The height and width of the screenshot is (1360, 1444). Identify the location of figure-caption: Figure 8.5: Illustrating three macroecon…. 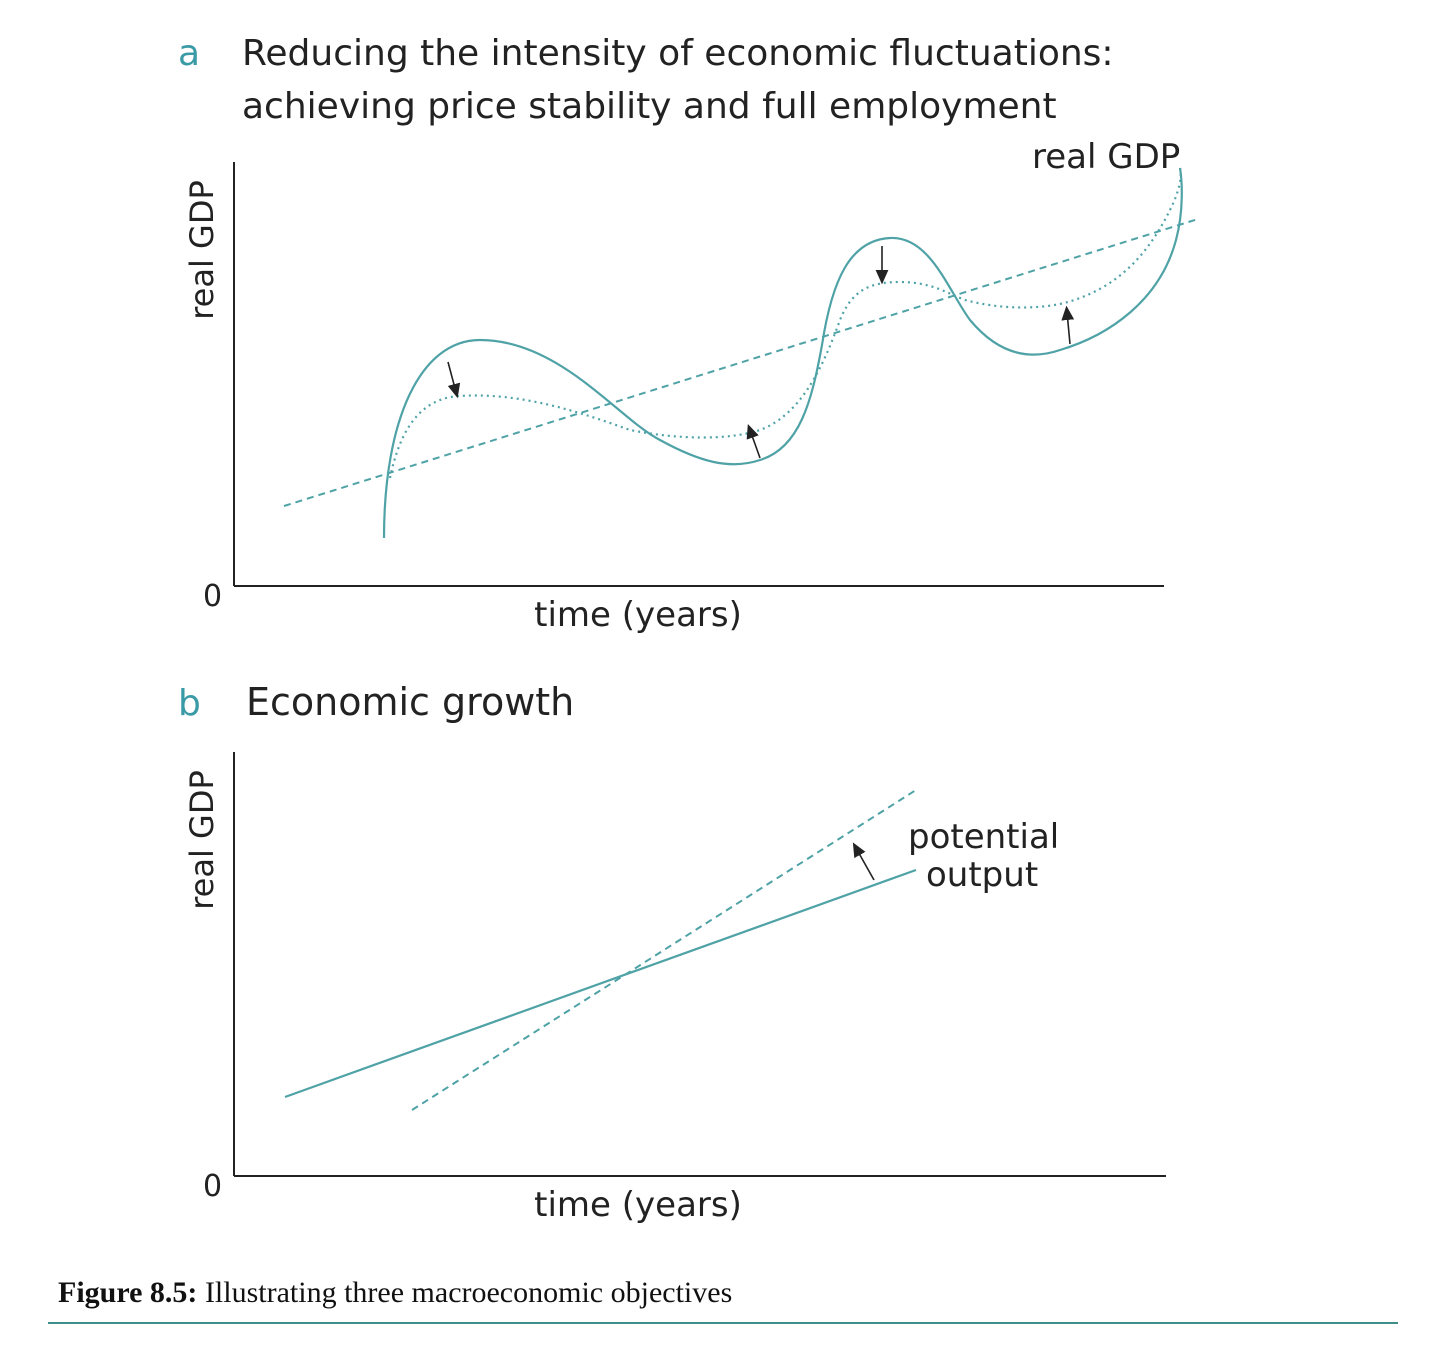
(395, 1293).